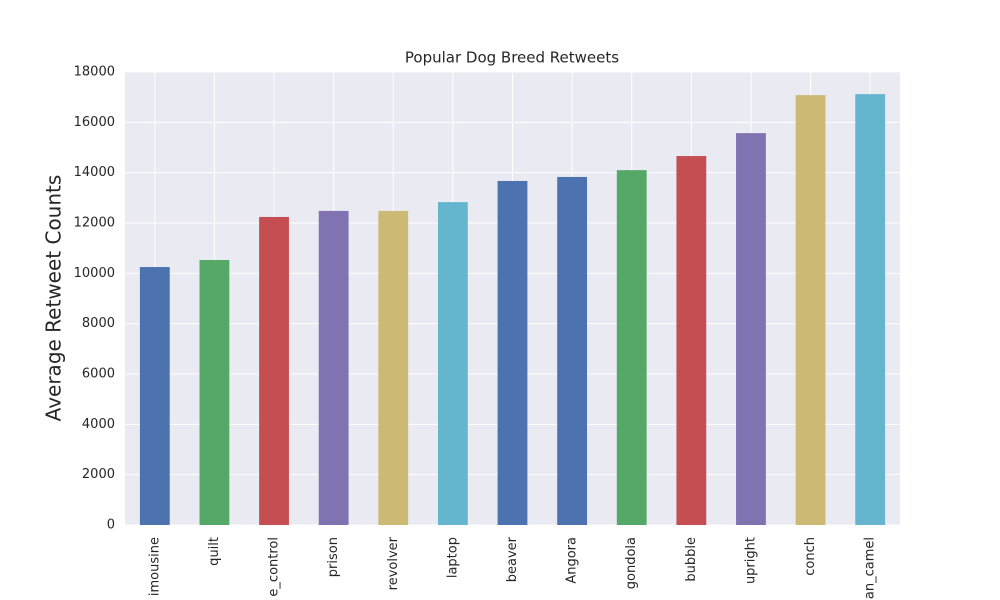  What do you see at coordinates (94, 72) in the screenshot?
I see `y-tick-label: 18000` at bounding box center [94, 72].